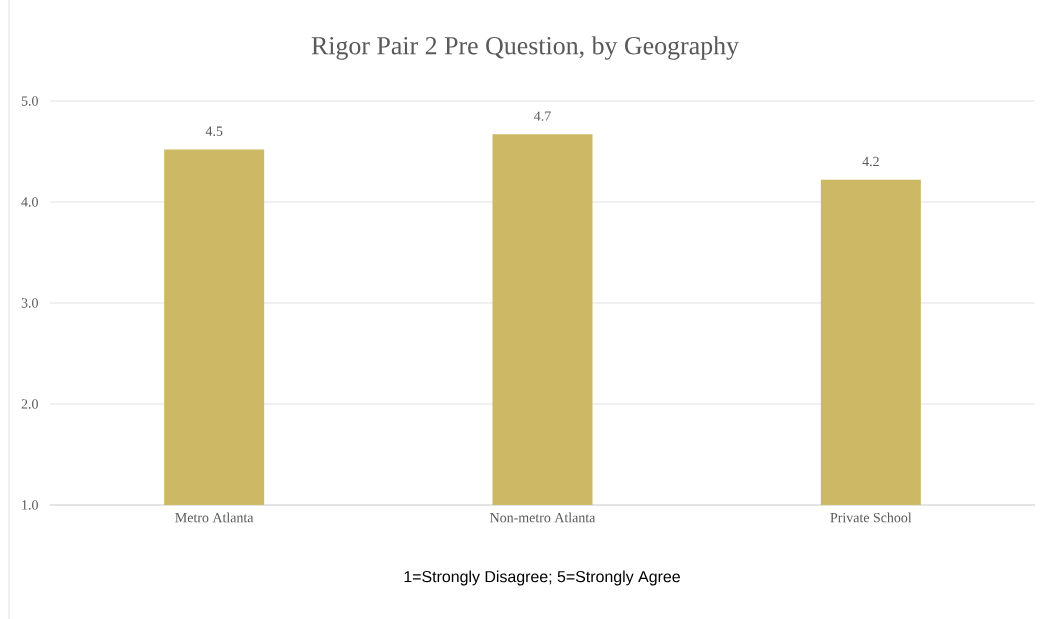 This screenshot has width=1050, height=619. Describe the element at coordinates (542, 116) in the screenshot. I see `data-label: 4.7` at that location.